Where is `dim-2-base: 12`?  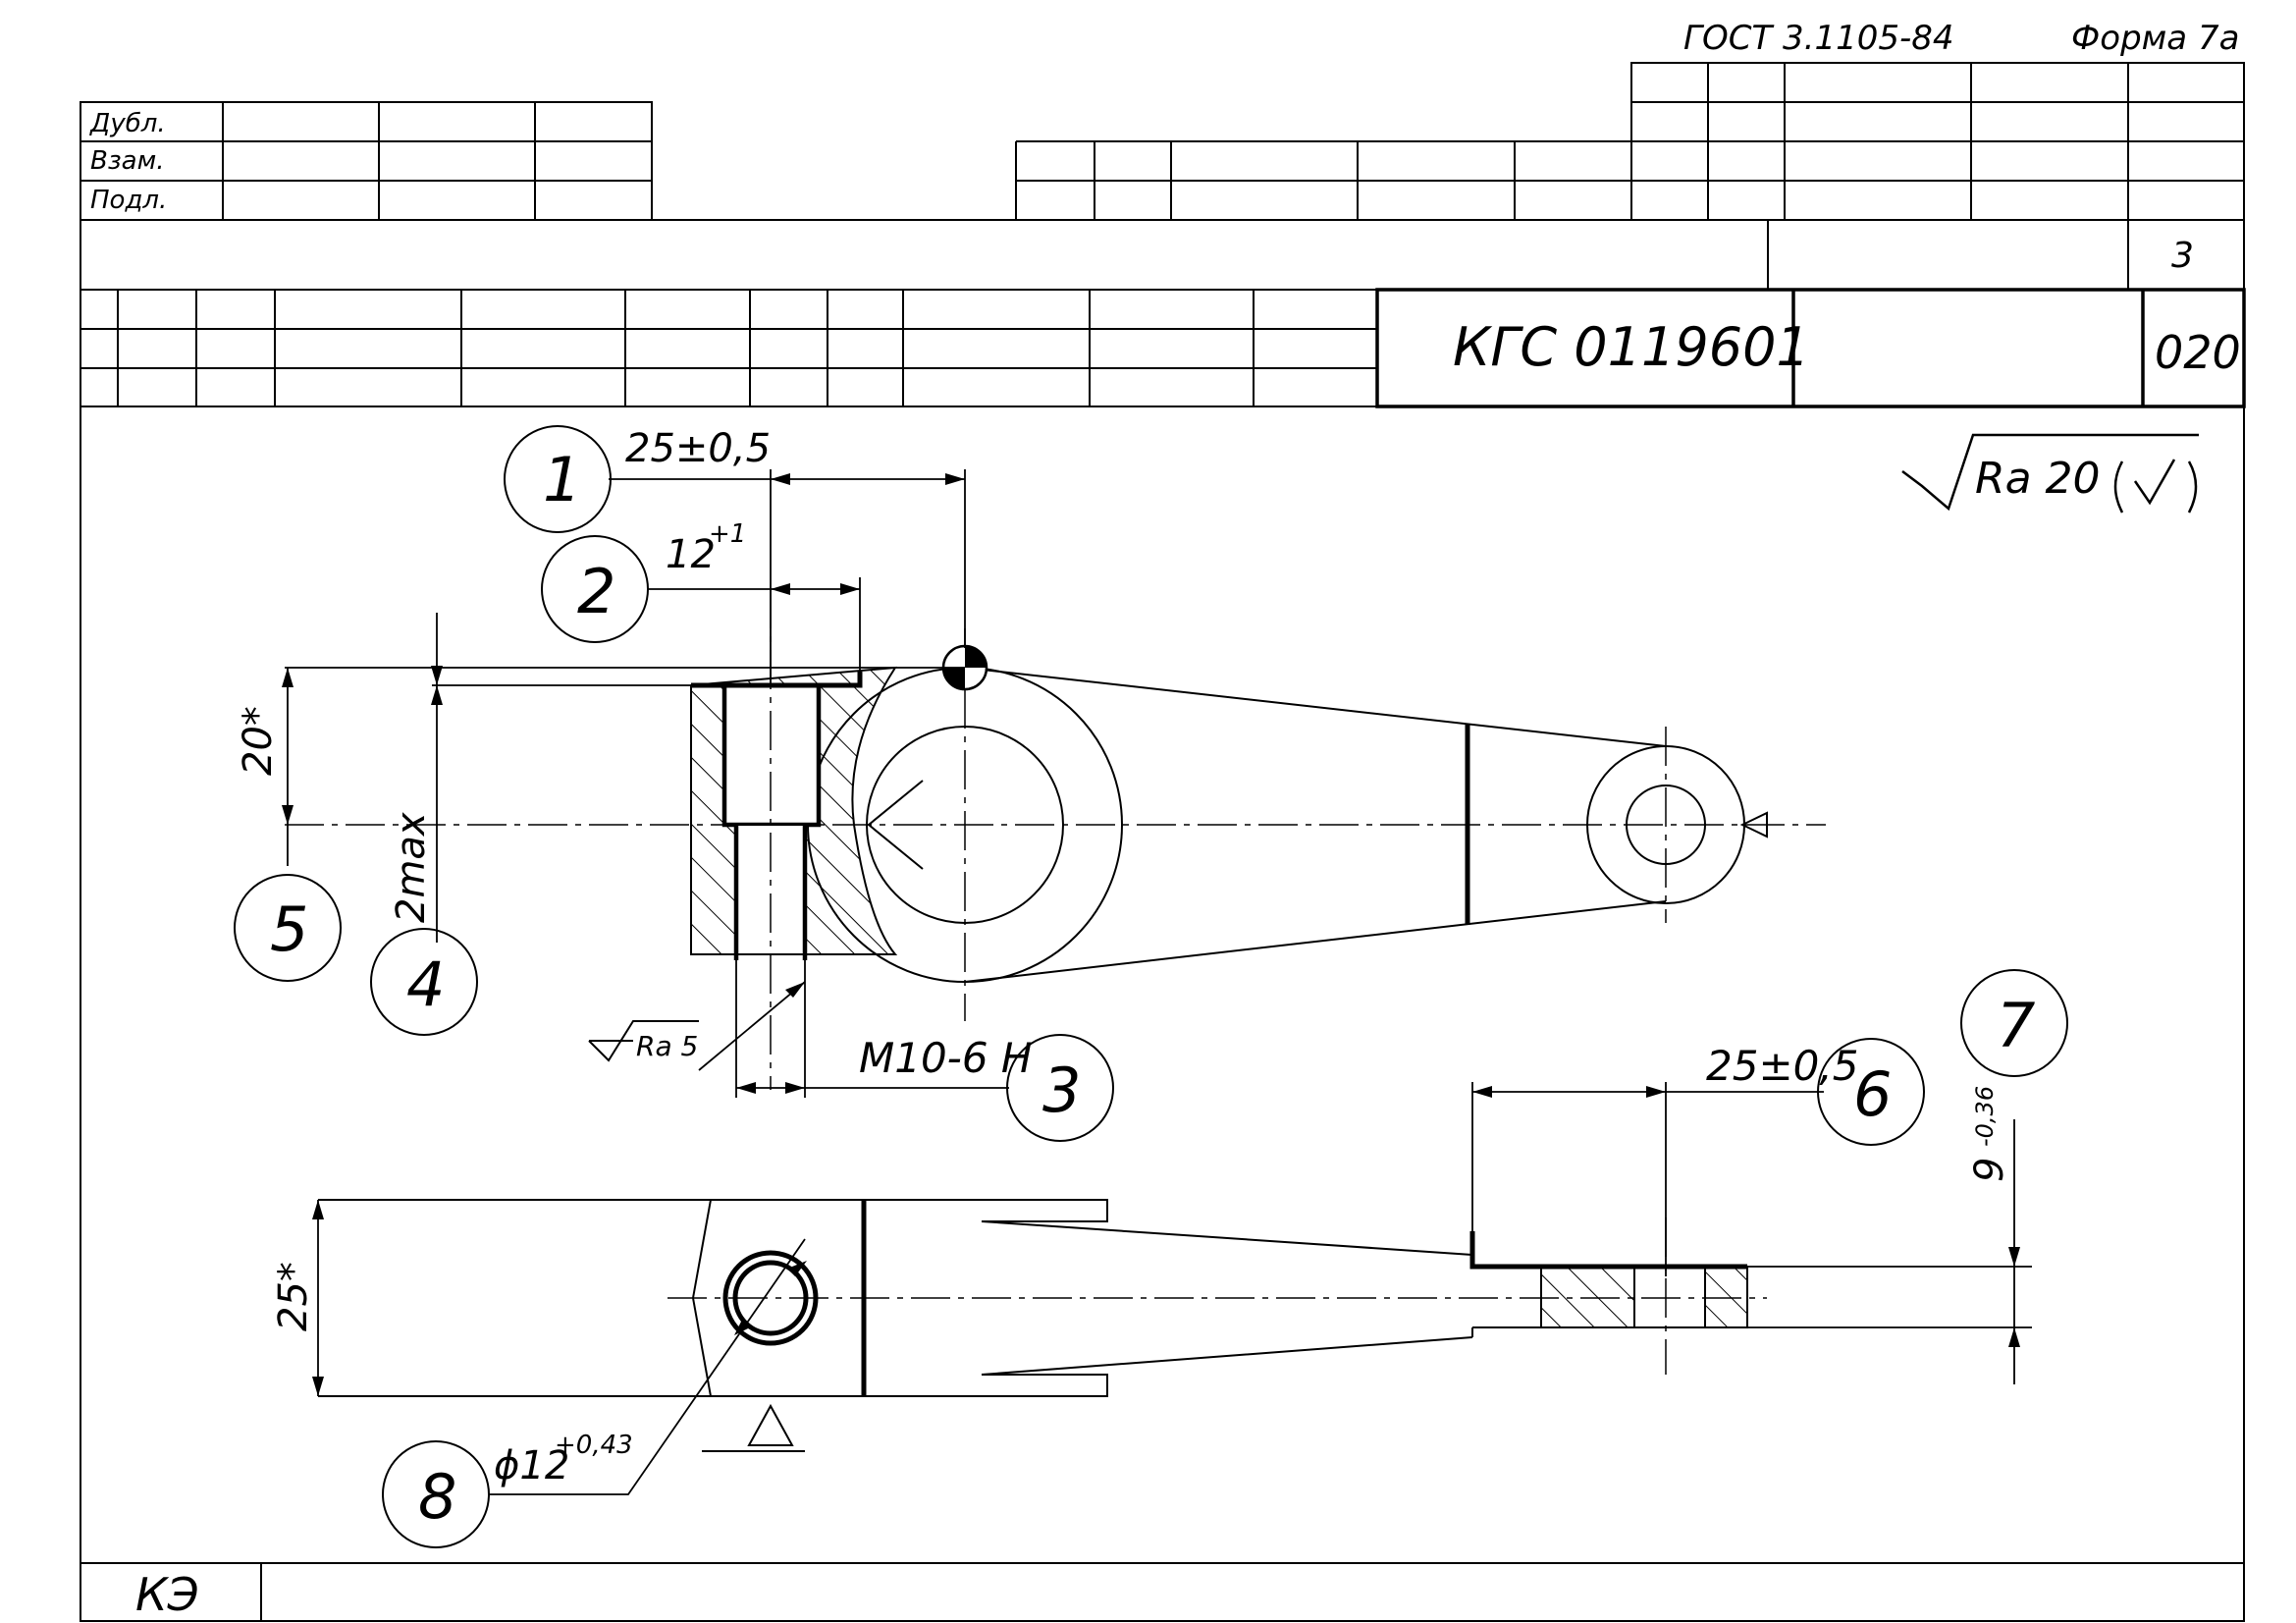
dim-2-base: 12 is located at coordinates (691, 555).